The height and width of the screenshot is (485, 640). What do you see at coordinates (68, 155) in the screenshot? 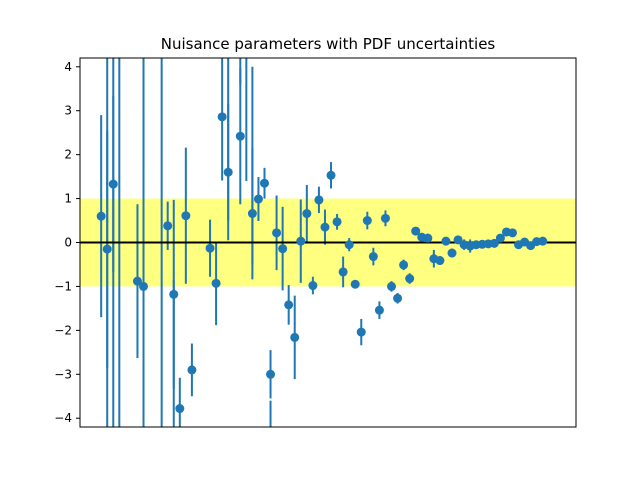
I see `y-tick-label: 2` at bounding box center [68, 155].